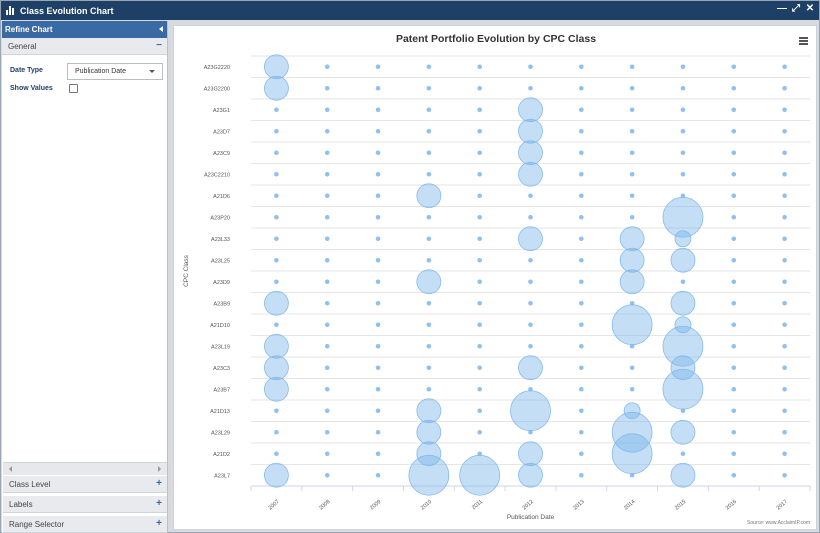 Image resolution: width=820 pixels, height=533 pixels. Describe the element at coordinates (731, 505) in the screenshot. I see `x-tick-label: 2016` at that location.